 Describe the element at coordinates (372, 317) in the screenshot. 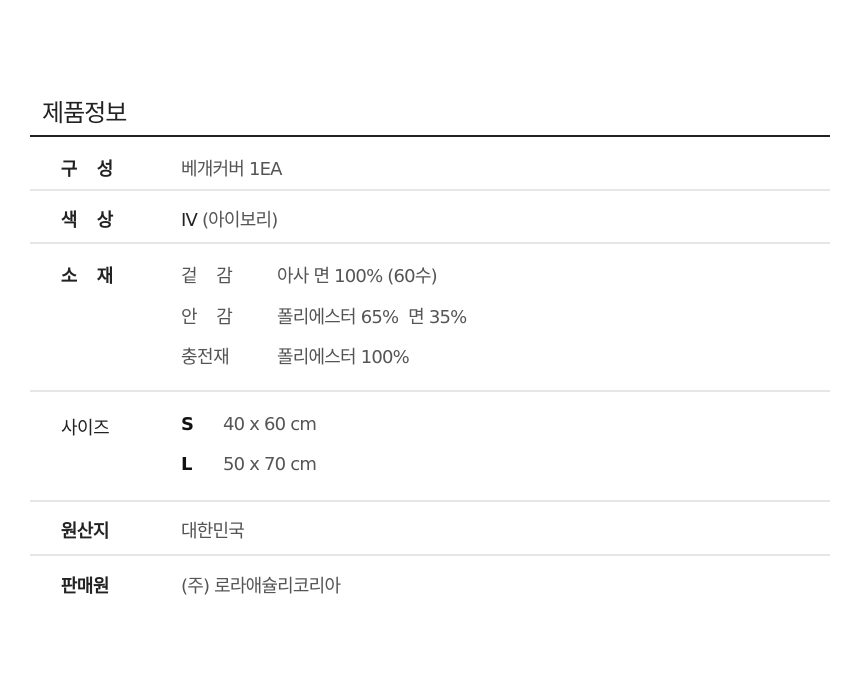

I see `material-lining-value: 폴리에스터 65% 면 35%` at that location.